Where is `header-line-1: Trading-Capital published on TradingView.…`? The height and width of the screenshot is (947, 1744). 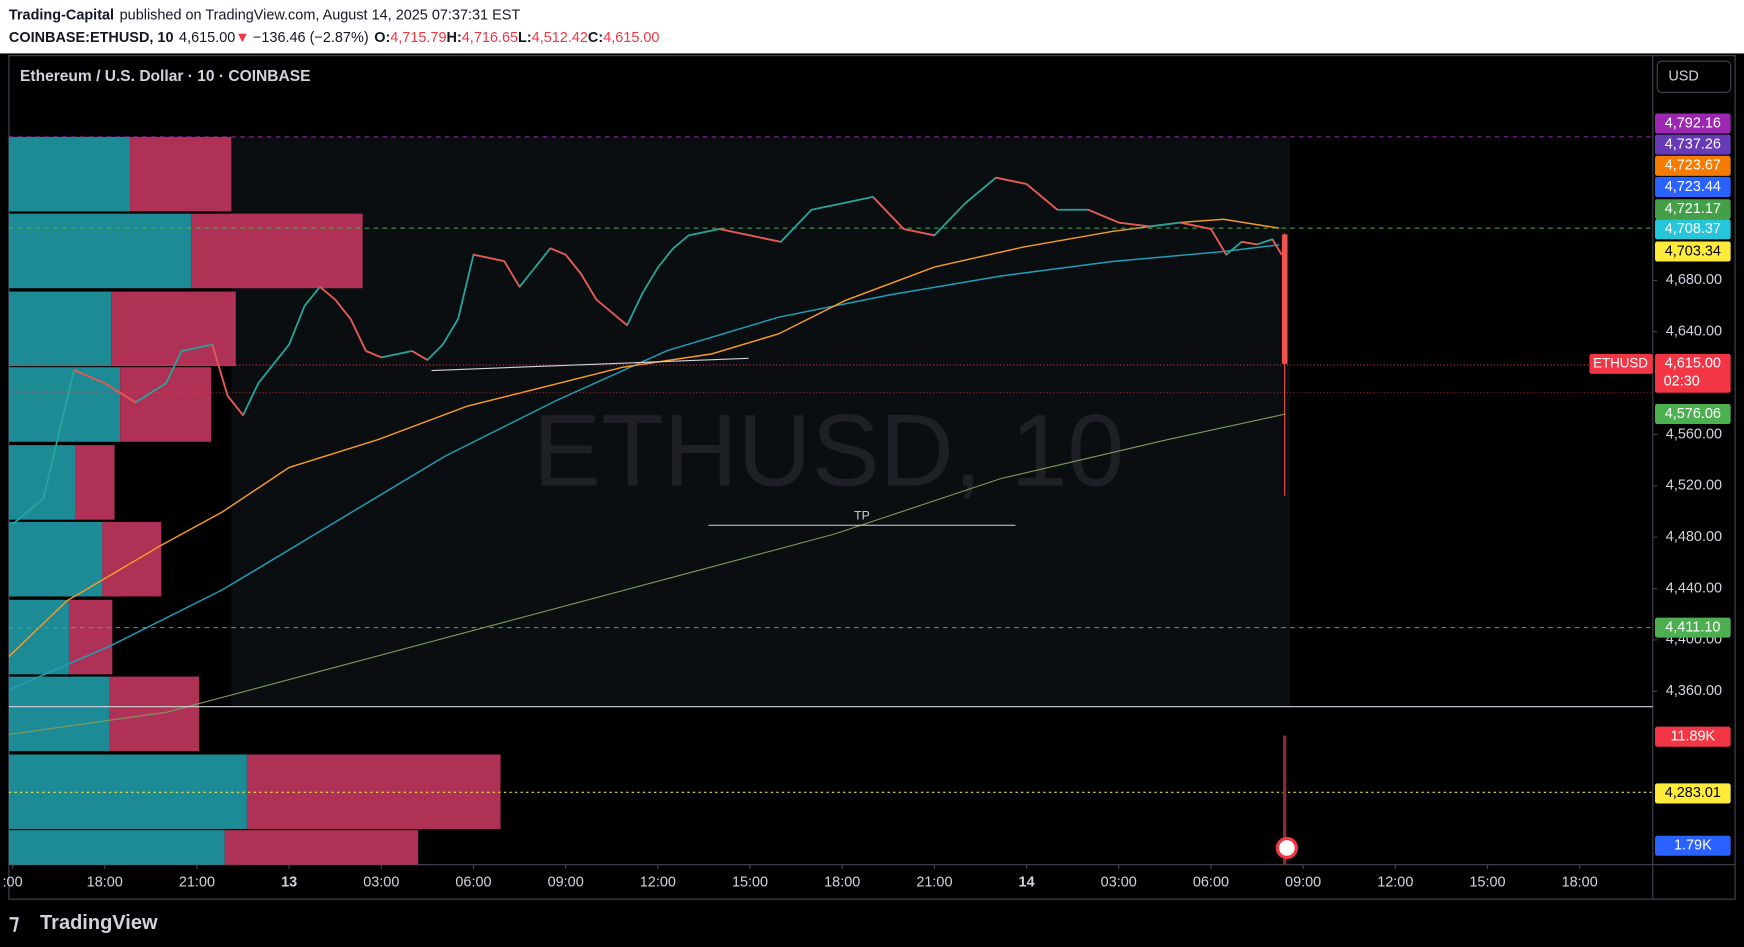
header-line-1: Trading-Capital published on TradingView.… is located at coordinates (264, 15).